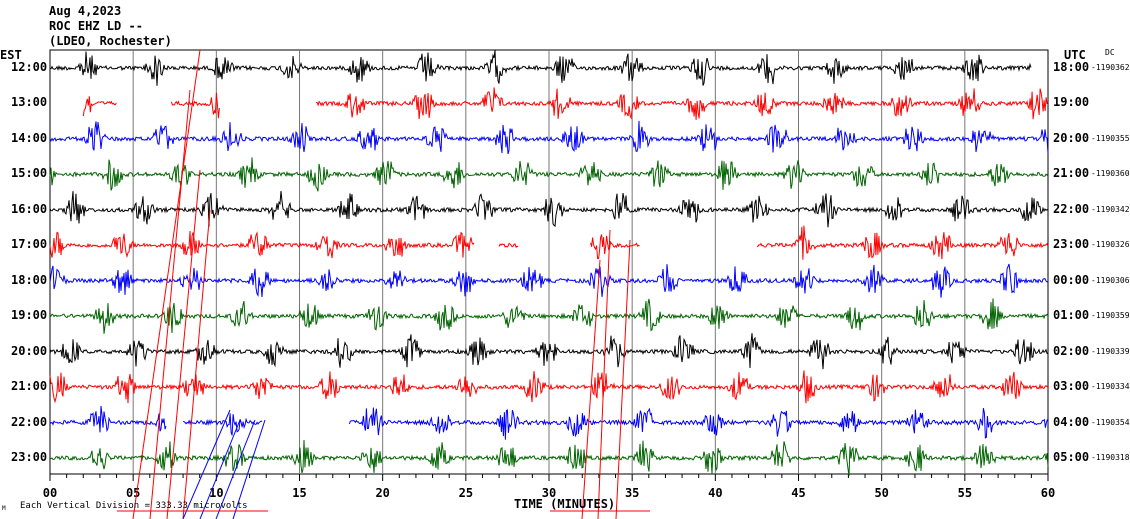  Describe the element at coordinates (96, 26) in the screenshot. I see `station-label: ROC EHZ LD --` at that location.